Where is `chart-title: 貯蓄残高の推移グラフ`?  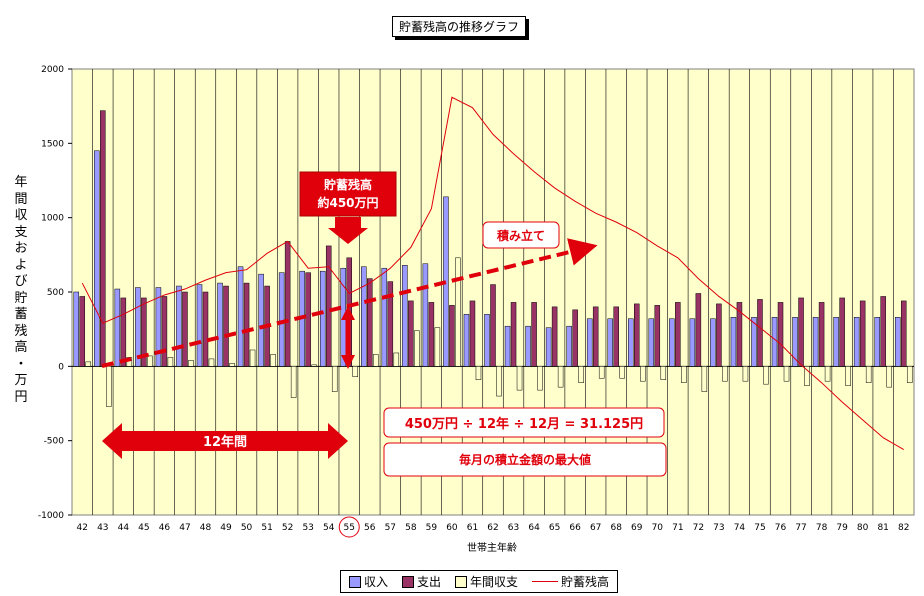
chart-title: 貯蓄残高の推移グラフ is located at coordinates (459, 26).